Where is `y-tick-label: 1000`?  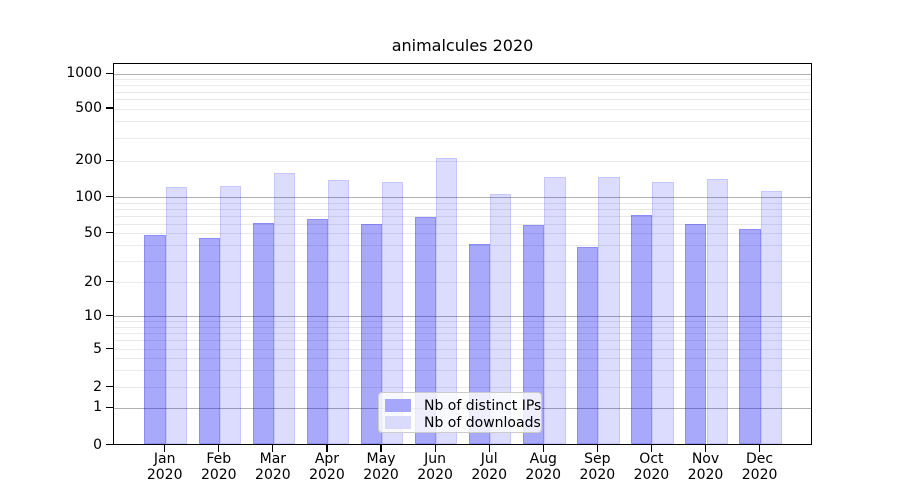
y-tick-label: 1000 is located at coordinates (84, 73).